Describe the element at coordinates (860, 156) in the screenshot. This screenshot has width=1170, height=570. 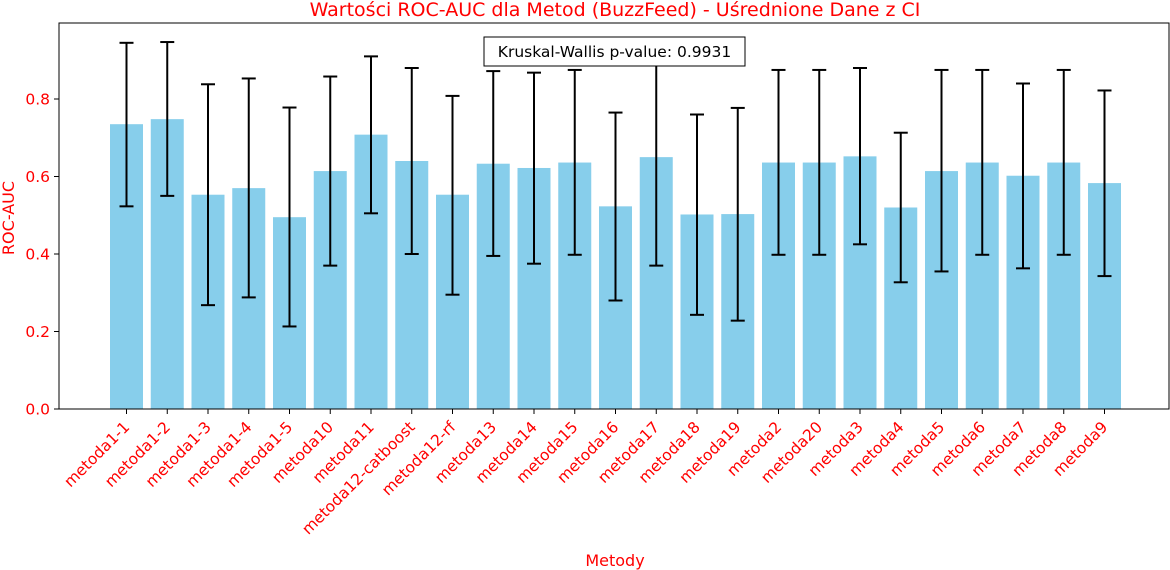
I see `error-bar-metoda3` at that location.